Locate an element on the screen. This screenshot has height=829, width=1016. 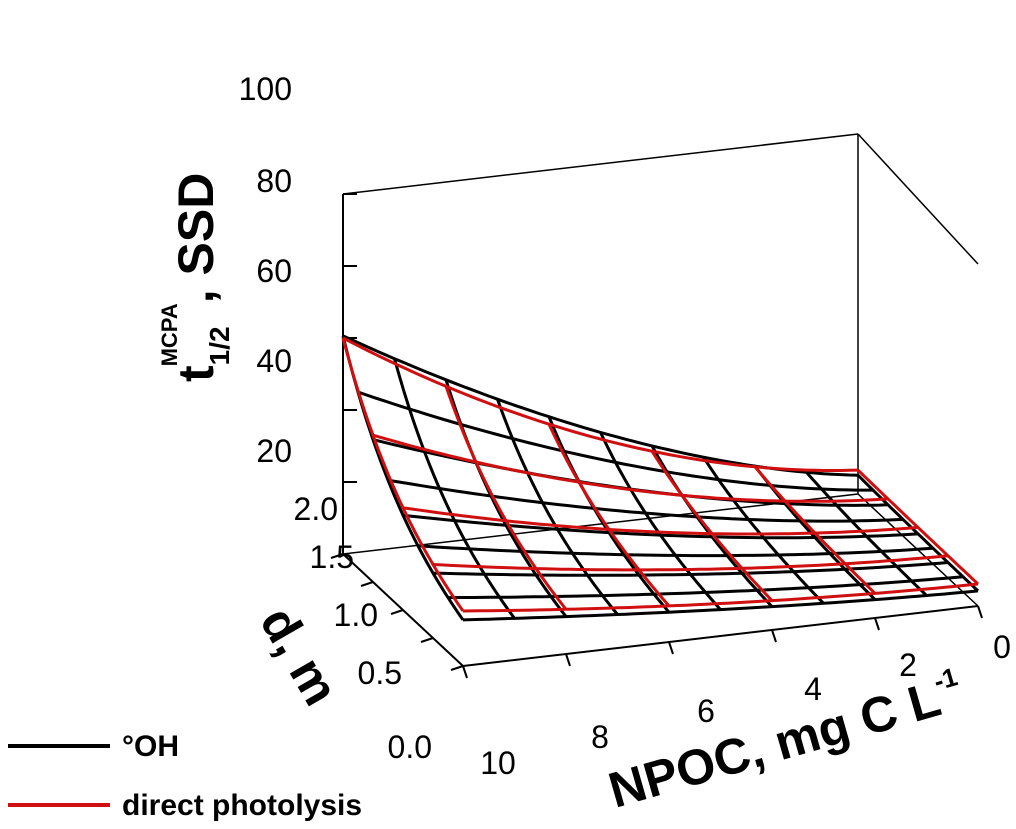
oh-depth-line is located at coordinates (600, 405).